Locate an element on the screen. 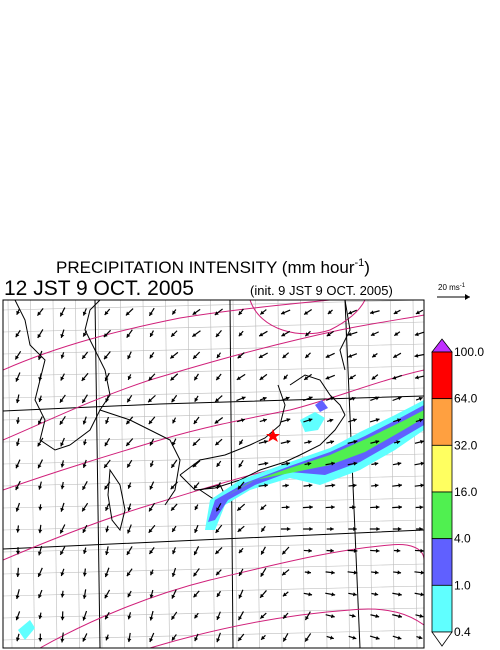 The width and height of the screenshot is (500, 650). title-text: PRECIPITATION INTENSITY (mm hour is located at coordinates (205, 267).